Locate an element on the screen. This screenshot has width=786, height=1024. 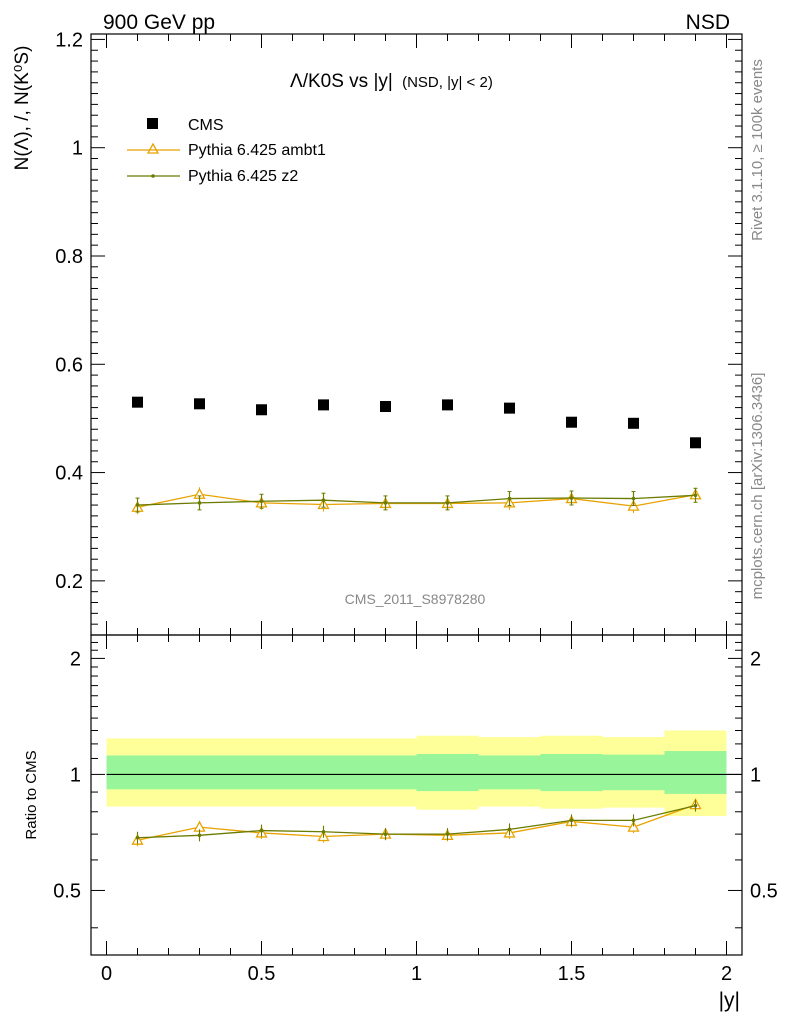
main-title: Λ/K0S vs |y| (NSD, |y| < 2) is located at coordinates (391, 81).